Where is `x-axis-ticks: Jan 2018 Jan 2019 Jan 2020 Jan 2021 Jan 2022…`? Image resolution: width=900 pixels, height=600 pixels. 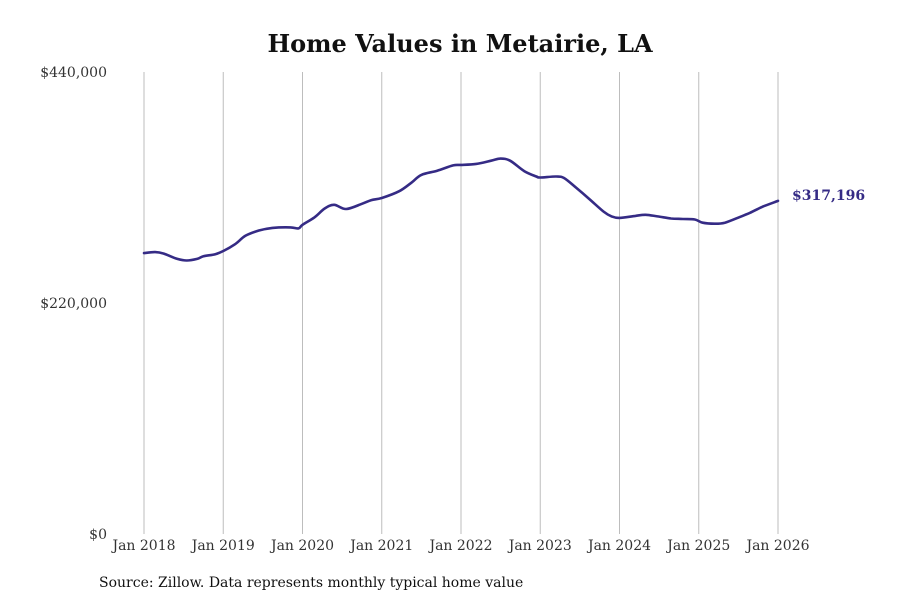
x-axis-ticks: Jan 2018 Jan 2019 Jan 2020 Jan 2021 Jan 2022… is located at coordinates (459, 546).